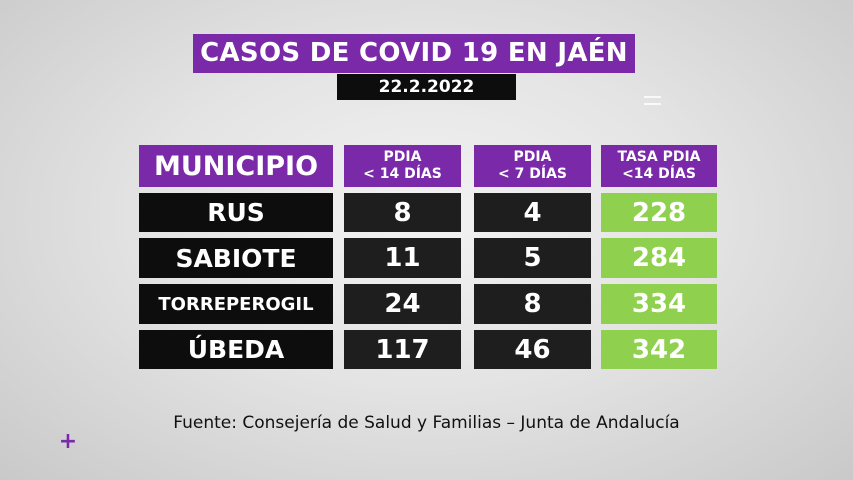 The height and width of the screenshot is (480, 853). What do you see at coordinates (532, 157) in the screenshot?
I see `header-pdia-7-line1: PDIA` at bounding box center [532, 157].